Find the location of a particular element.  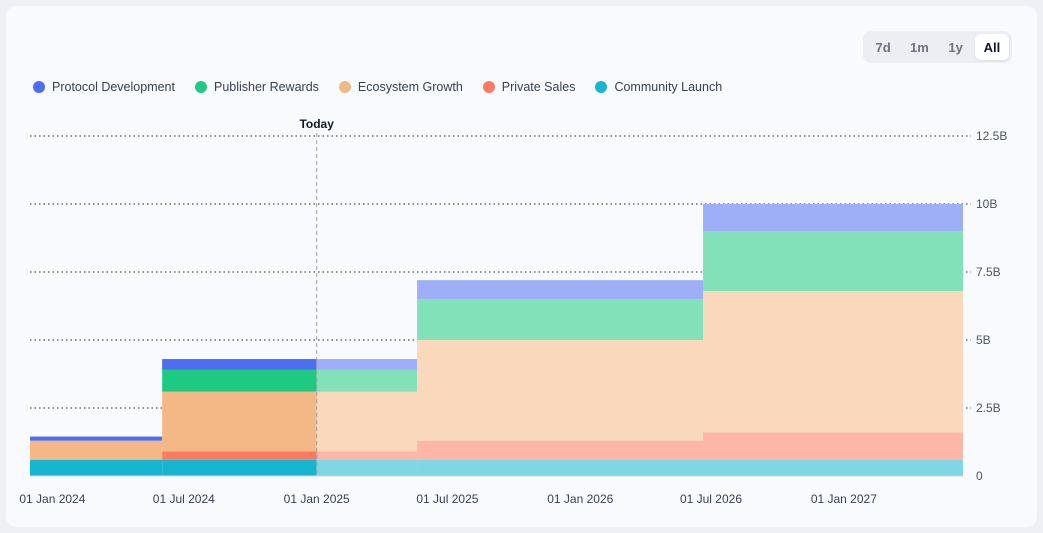

y-tick-label: 2.5B is located at coordinates (988, 408).